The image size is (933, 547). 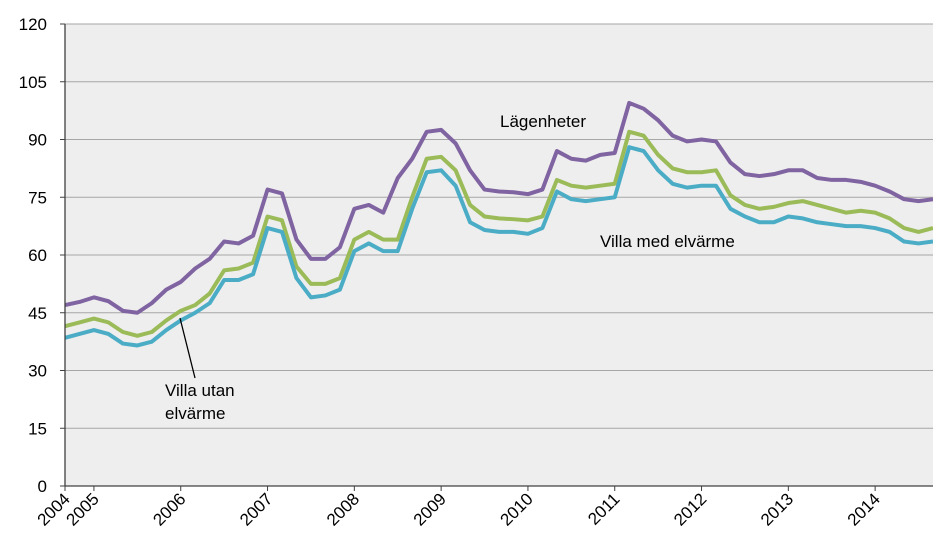 What do you see at coordinates (33, 24) in the screenshot?
I see `y-tick-label: 120` at bounding box center [33, 24].